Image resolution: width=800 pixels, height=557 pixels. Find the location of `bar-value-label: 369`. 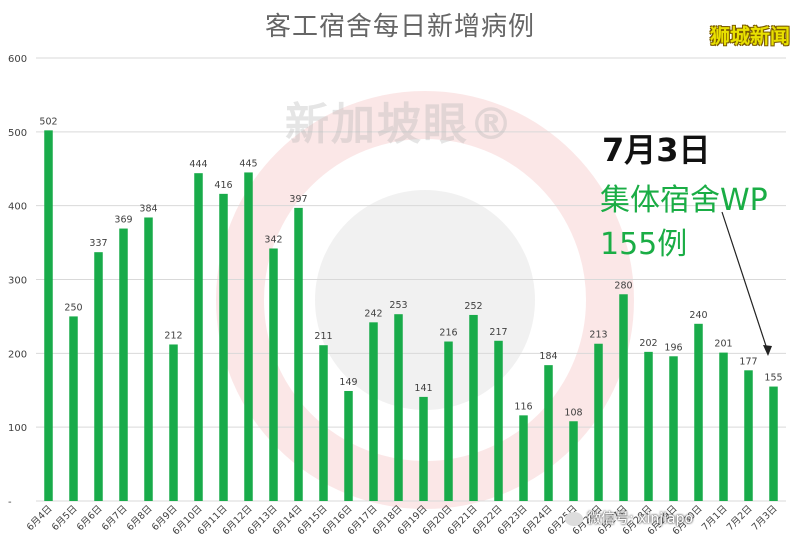

bar-value-label: 369 is located at coordinates (123, 220).